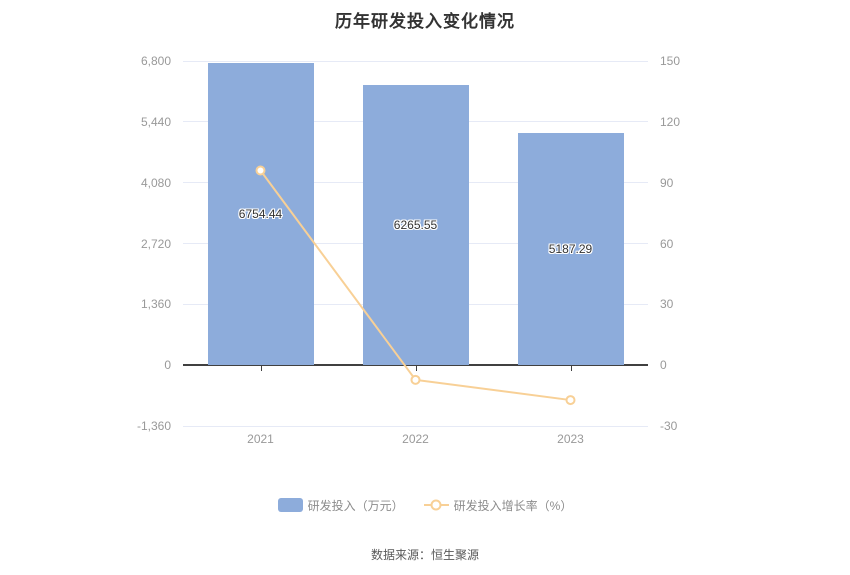  Describe the element at coordinates (415, 439) in the screenshot. I see `x-axis-label-2022: 2022` at that location.